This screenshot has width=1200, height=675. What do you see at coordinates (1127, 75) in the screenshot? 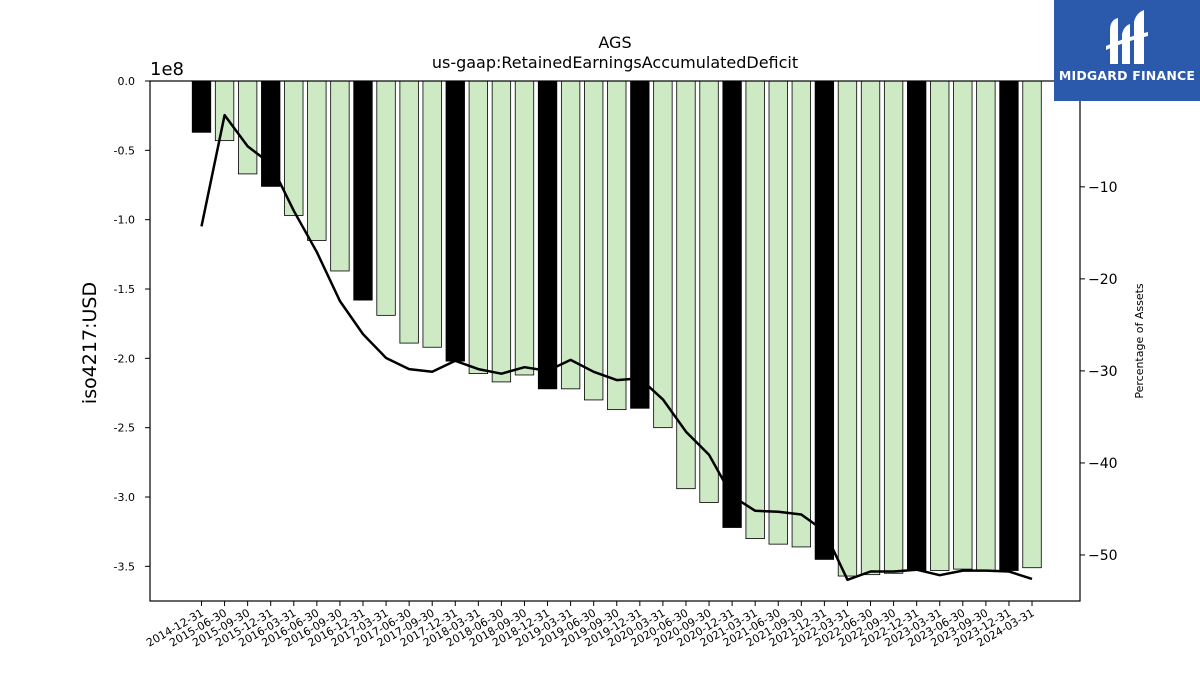
I see `logo-text: MIDGARD FINANCE` at bounding box center [1127, 75].